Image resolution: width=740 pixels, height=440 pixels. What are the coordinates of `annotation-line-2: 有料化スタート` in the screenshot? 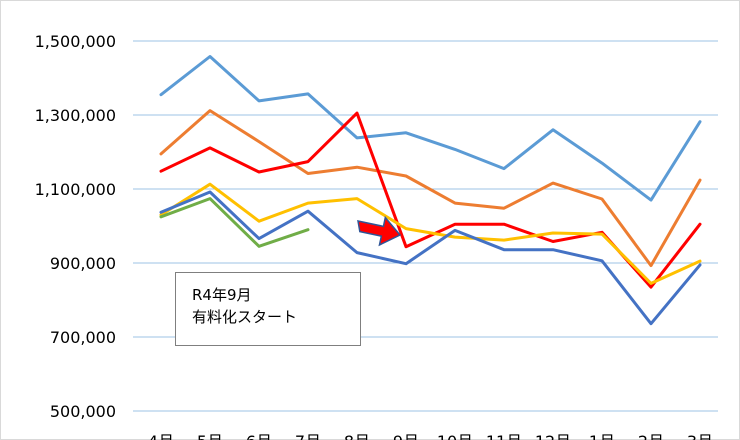 It's located at (245, 317).